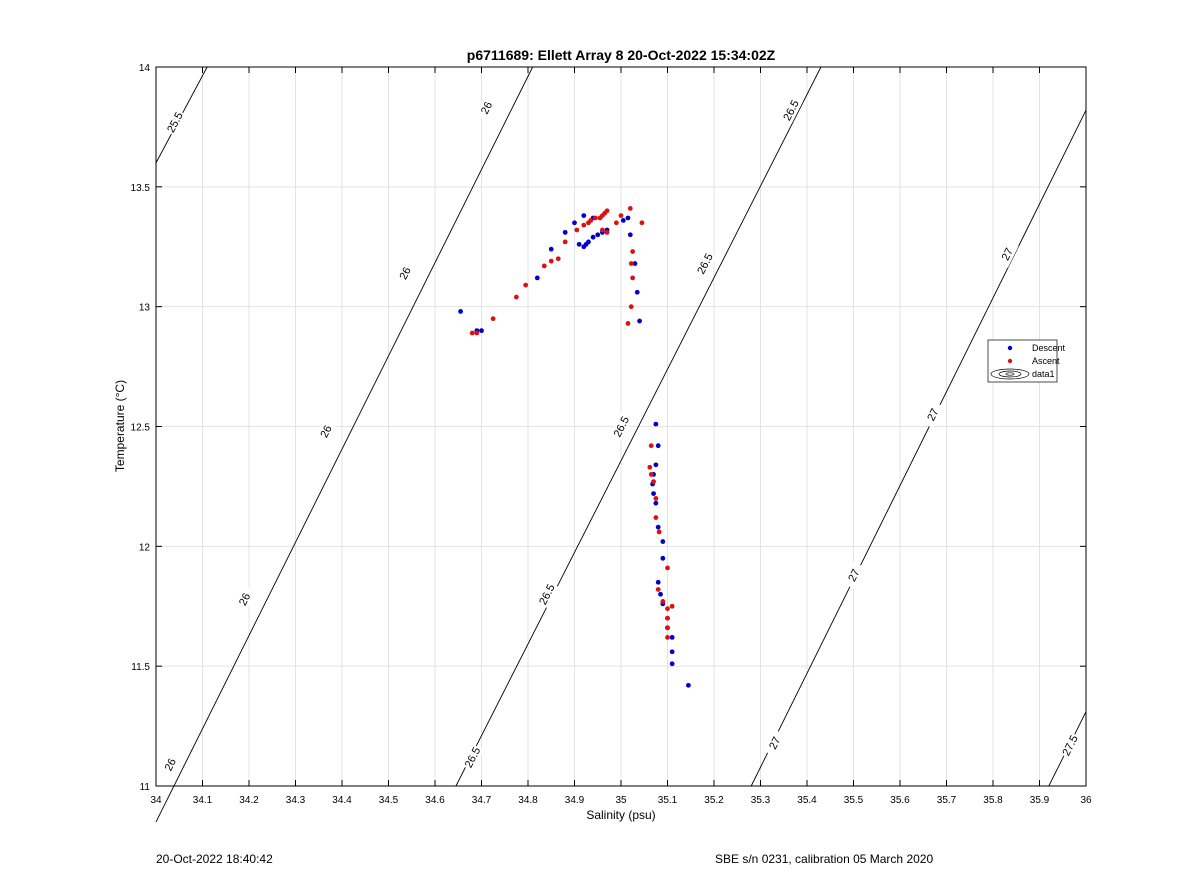 This screenshot has height=885, width=1200. Describe the element at coordinates (145, 308) in the screenshot. I see `y-tick-label: 13` at that location.